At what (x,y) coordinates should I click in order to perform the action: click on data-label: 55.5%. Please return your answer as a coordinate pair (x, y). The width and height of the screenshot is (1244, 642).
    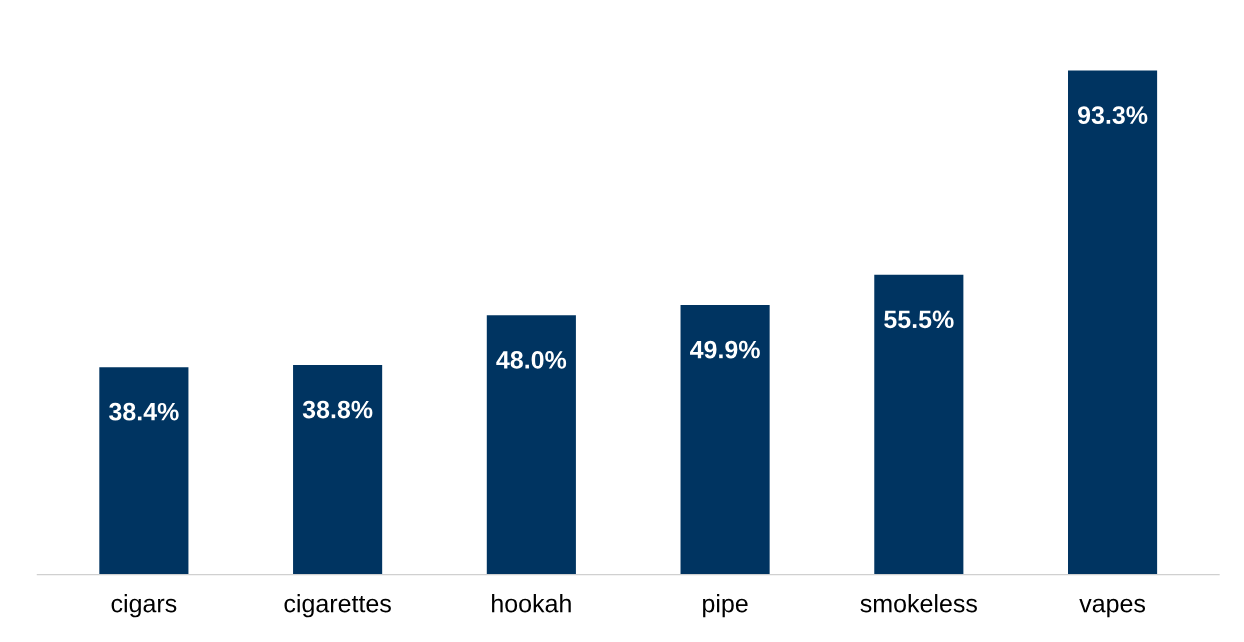
    Looking at the image, I should click on (919, 319).